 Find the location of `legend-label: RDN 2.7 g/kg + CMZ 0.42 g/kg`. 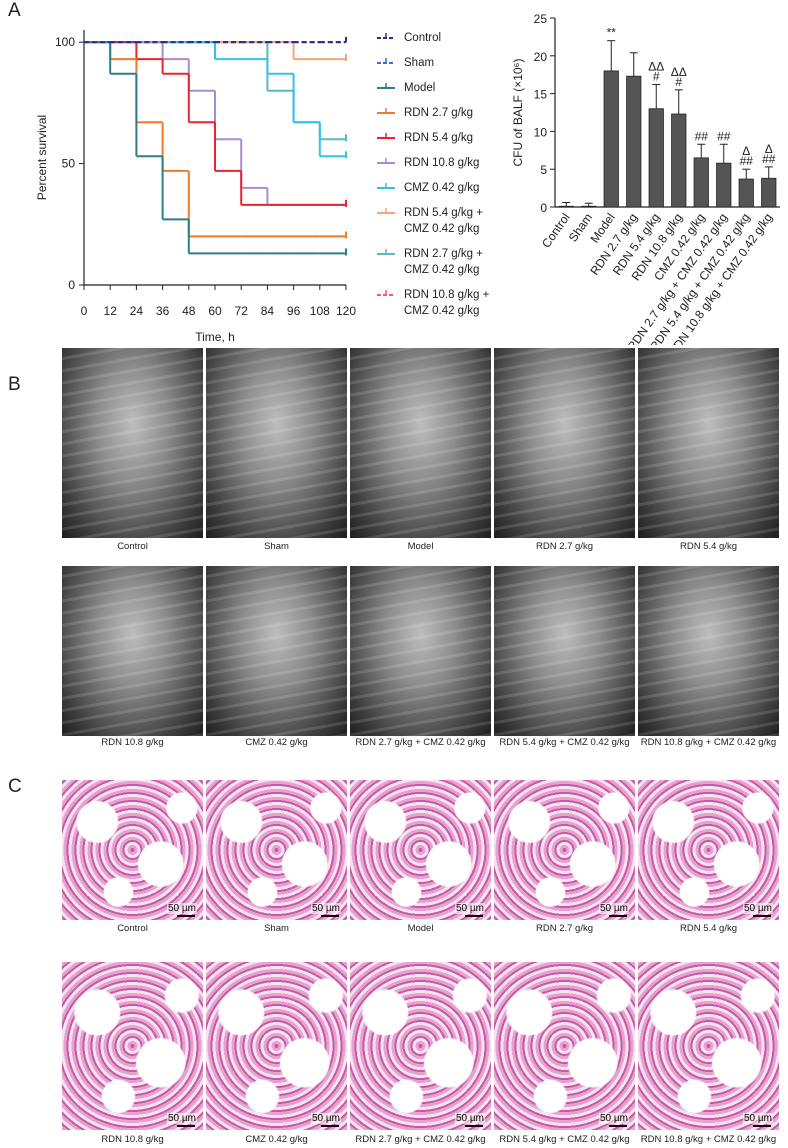

legend-label: RDN 2.7 g/kg + CMZ 0.42 g/kg is located at coordinates (443, 262).